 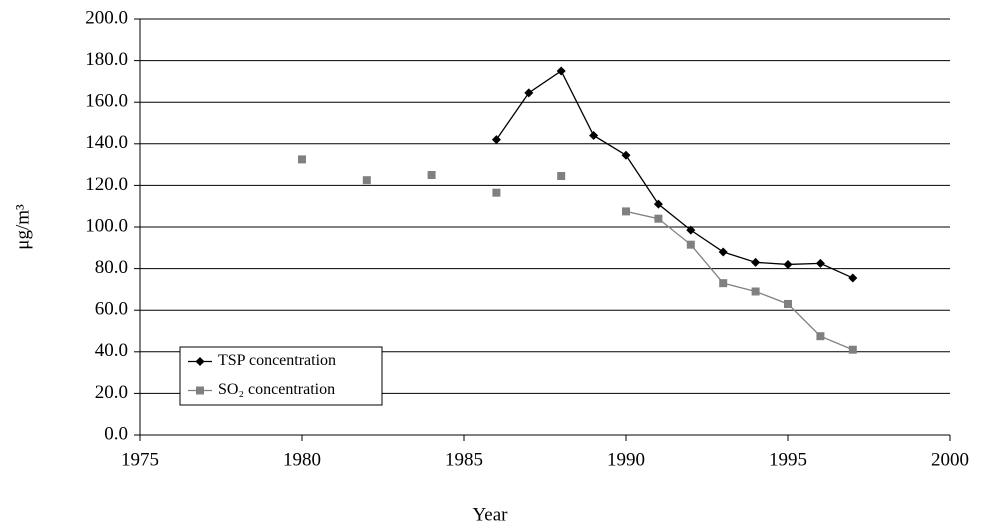 What do you see at coordinates (111, 267) in the screenshot?
I see `y-tick-label: 80.0` at bounding box center [111, 267].